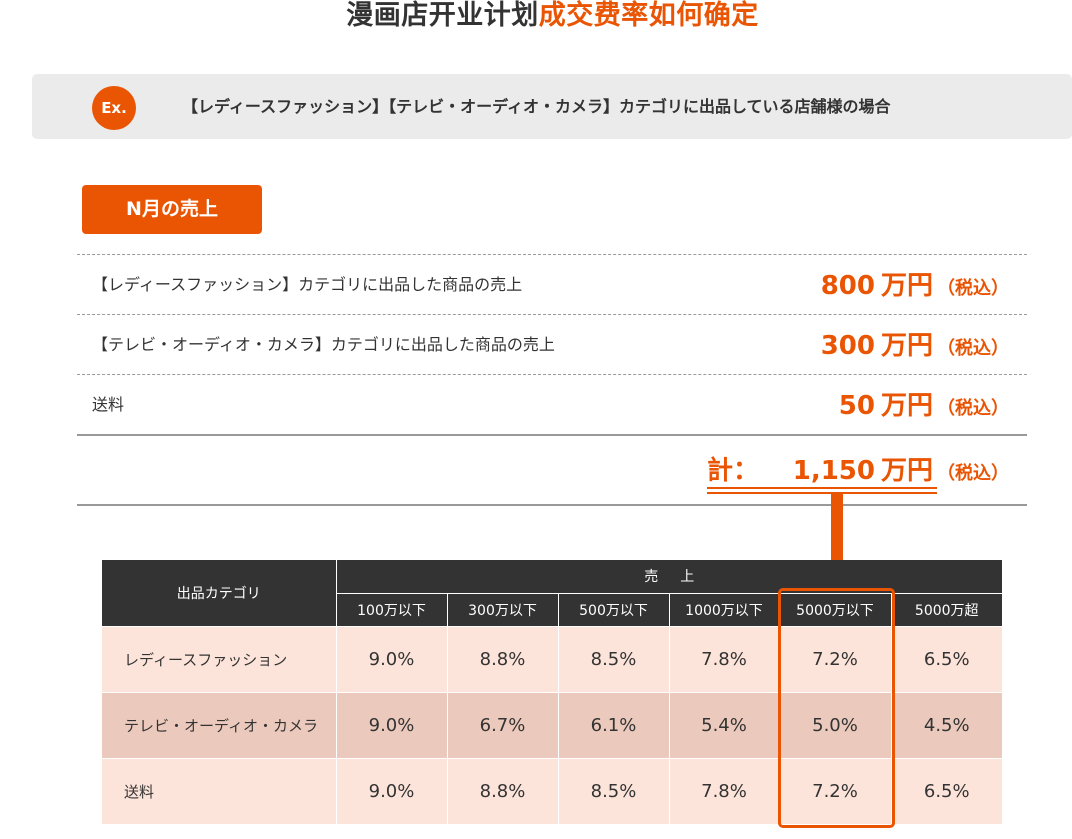 The image size is (1072, 839). What do you see at coordinates (733, 471) in the screenshot?
I see `total-label: 計：` at bounding box center [733, 471].